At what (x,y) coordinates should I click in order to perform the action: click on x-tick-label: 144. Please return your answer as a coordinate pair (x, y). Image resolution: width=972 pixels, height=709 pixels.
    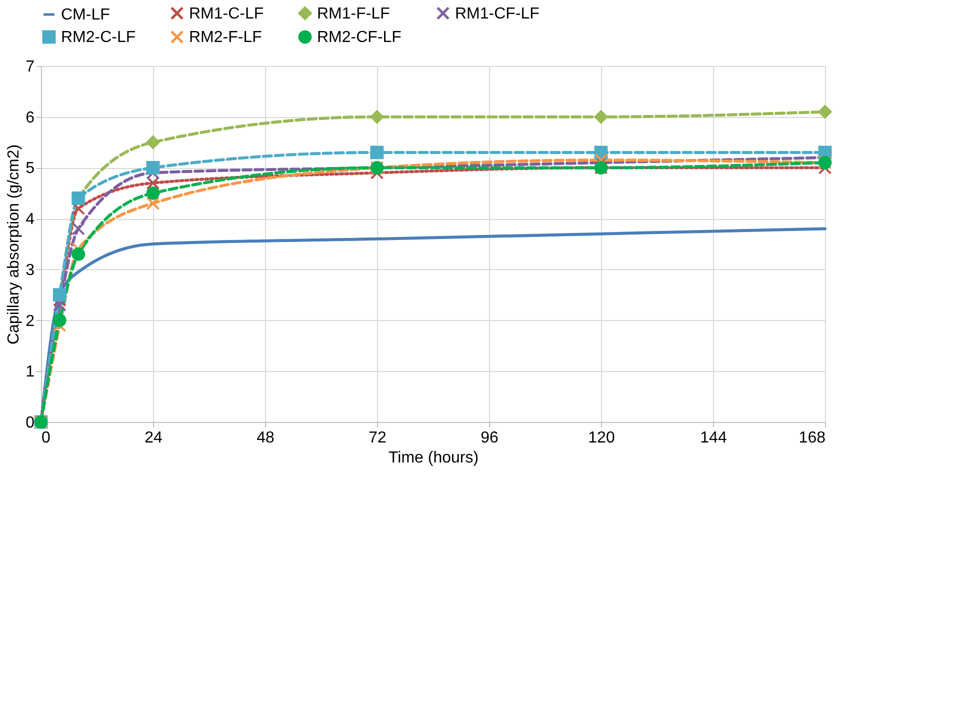
    Looking at the image, I should click on (713, 438).